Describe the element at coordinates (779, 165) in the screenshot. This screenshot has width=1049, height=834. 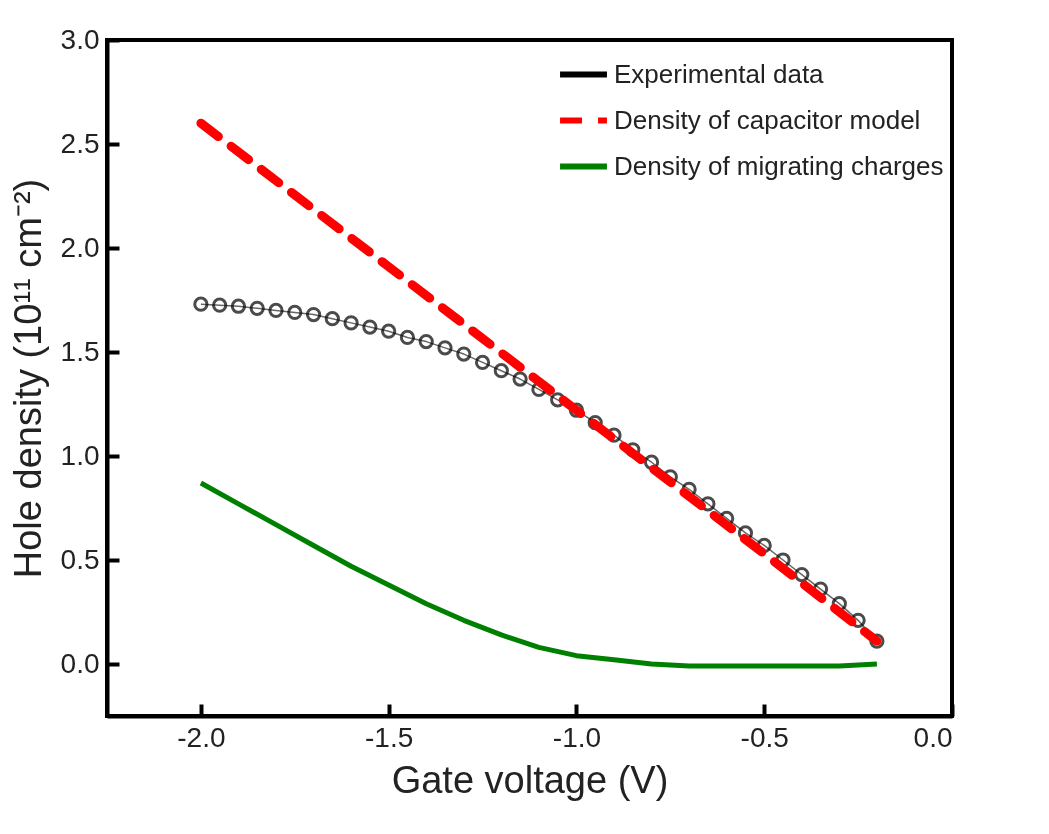
I see `legend-label: Density of migrating charges` at that location.